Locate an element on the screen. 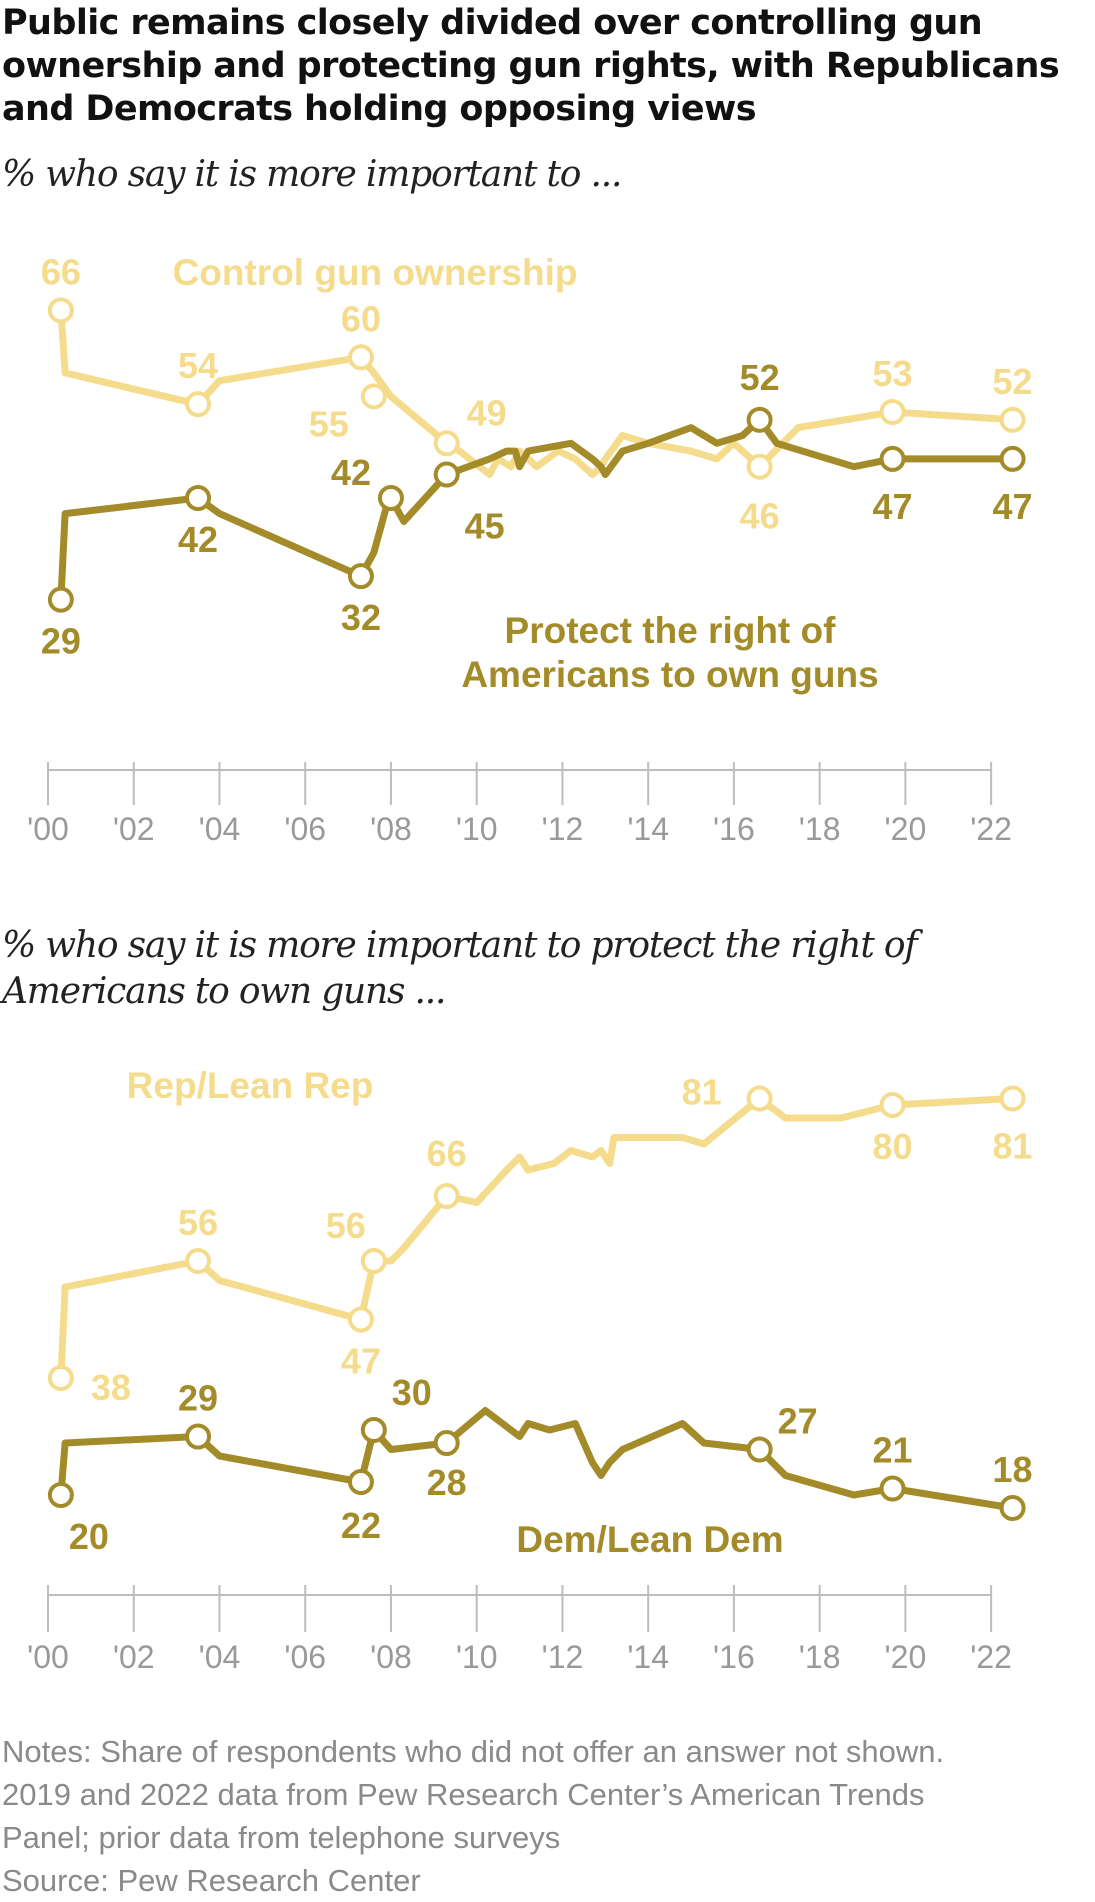 The width and height of the screenshot is (1095, 1902). data-label: 20 is located at coordinates (89, 1536).